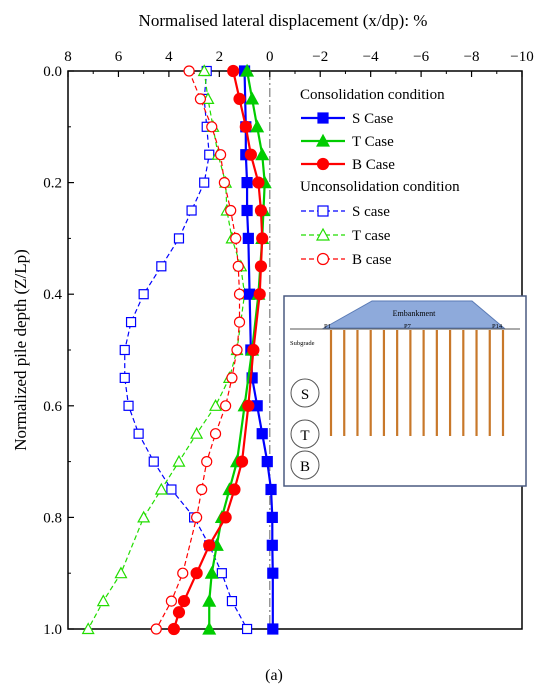 This screenshot has width=550, height=692. Describe the element at coordinates (320, 57) in the screenshot. I see `x-tick-label: −2` at that location.